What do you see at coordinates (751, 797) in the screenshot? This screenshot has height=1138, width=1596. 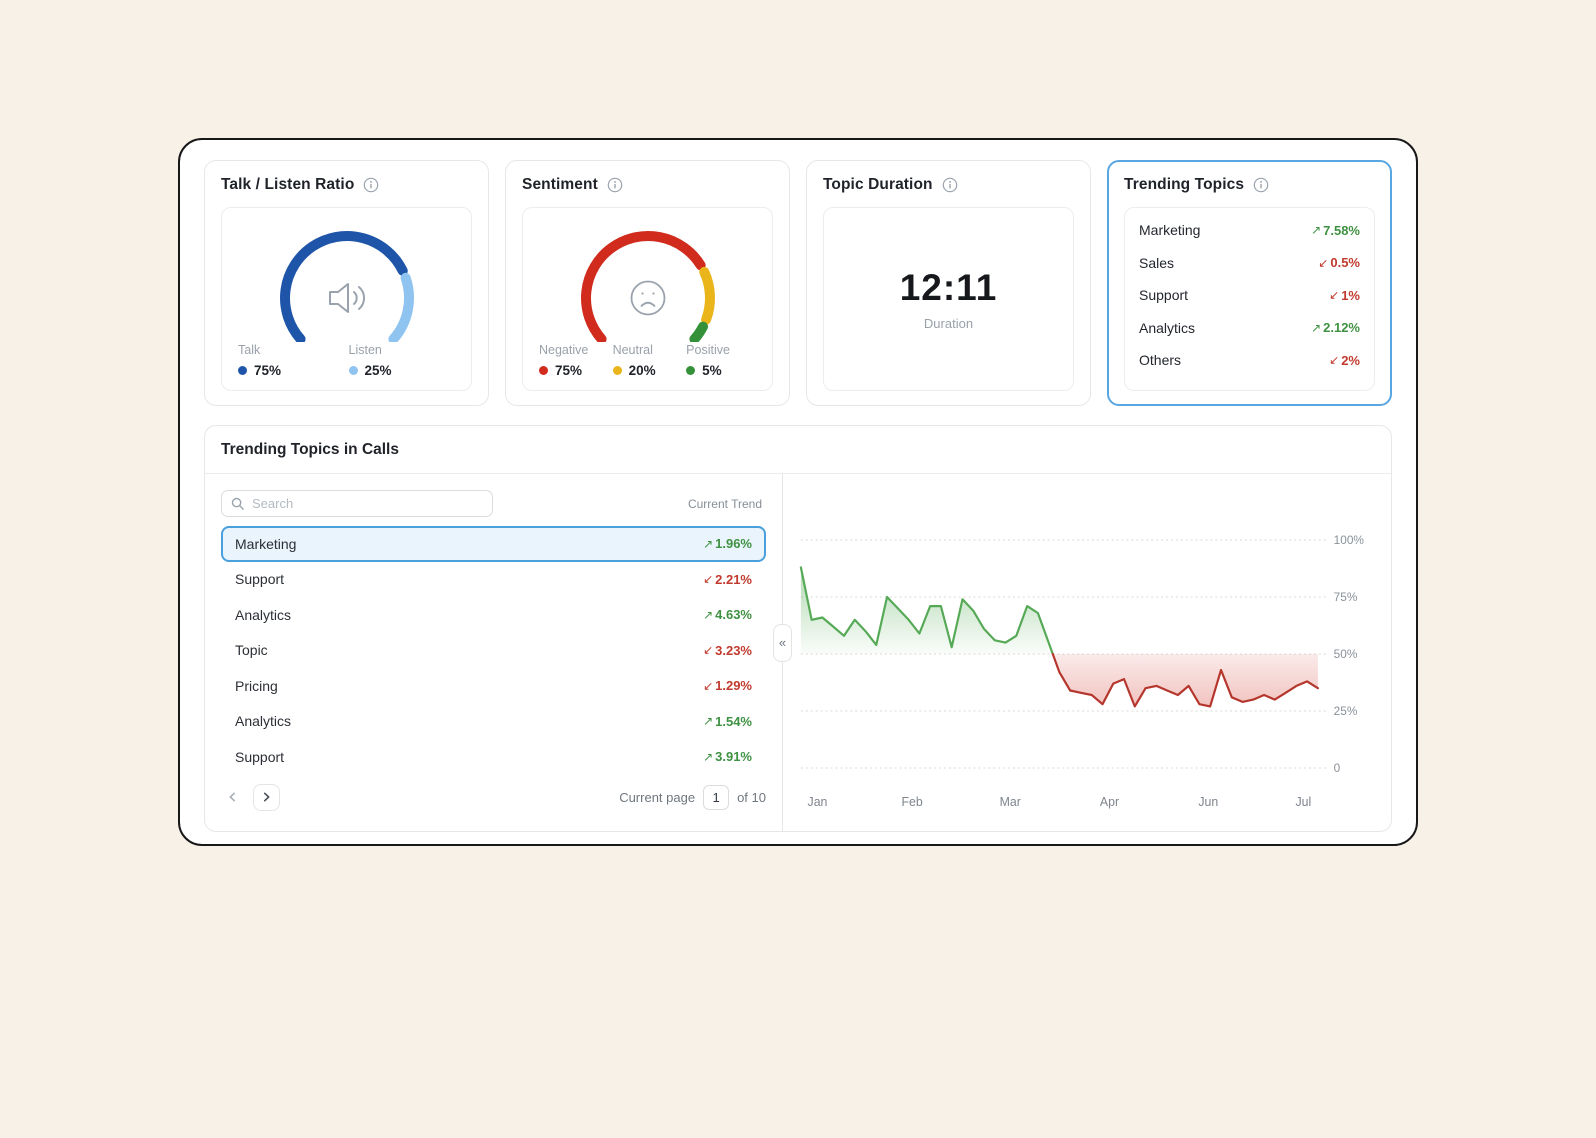 I see `page-count-label: of 10` at bounding box center [751, 797].